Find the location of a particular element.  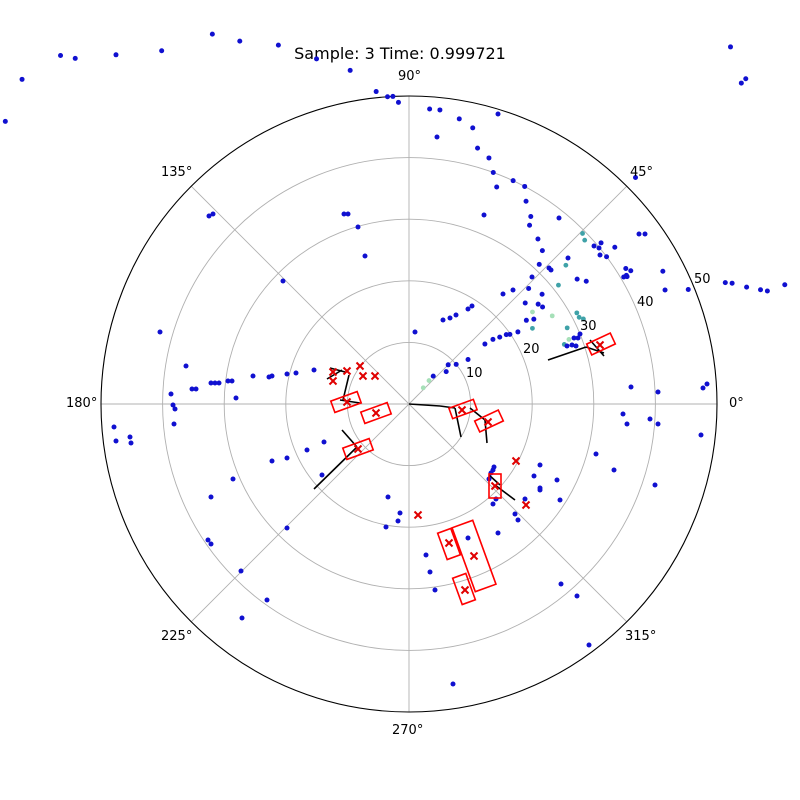

angle-tick-90: 90° is located at coordinates (409, 76).